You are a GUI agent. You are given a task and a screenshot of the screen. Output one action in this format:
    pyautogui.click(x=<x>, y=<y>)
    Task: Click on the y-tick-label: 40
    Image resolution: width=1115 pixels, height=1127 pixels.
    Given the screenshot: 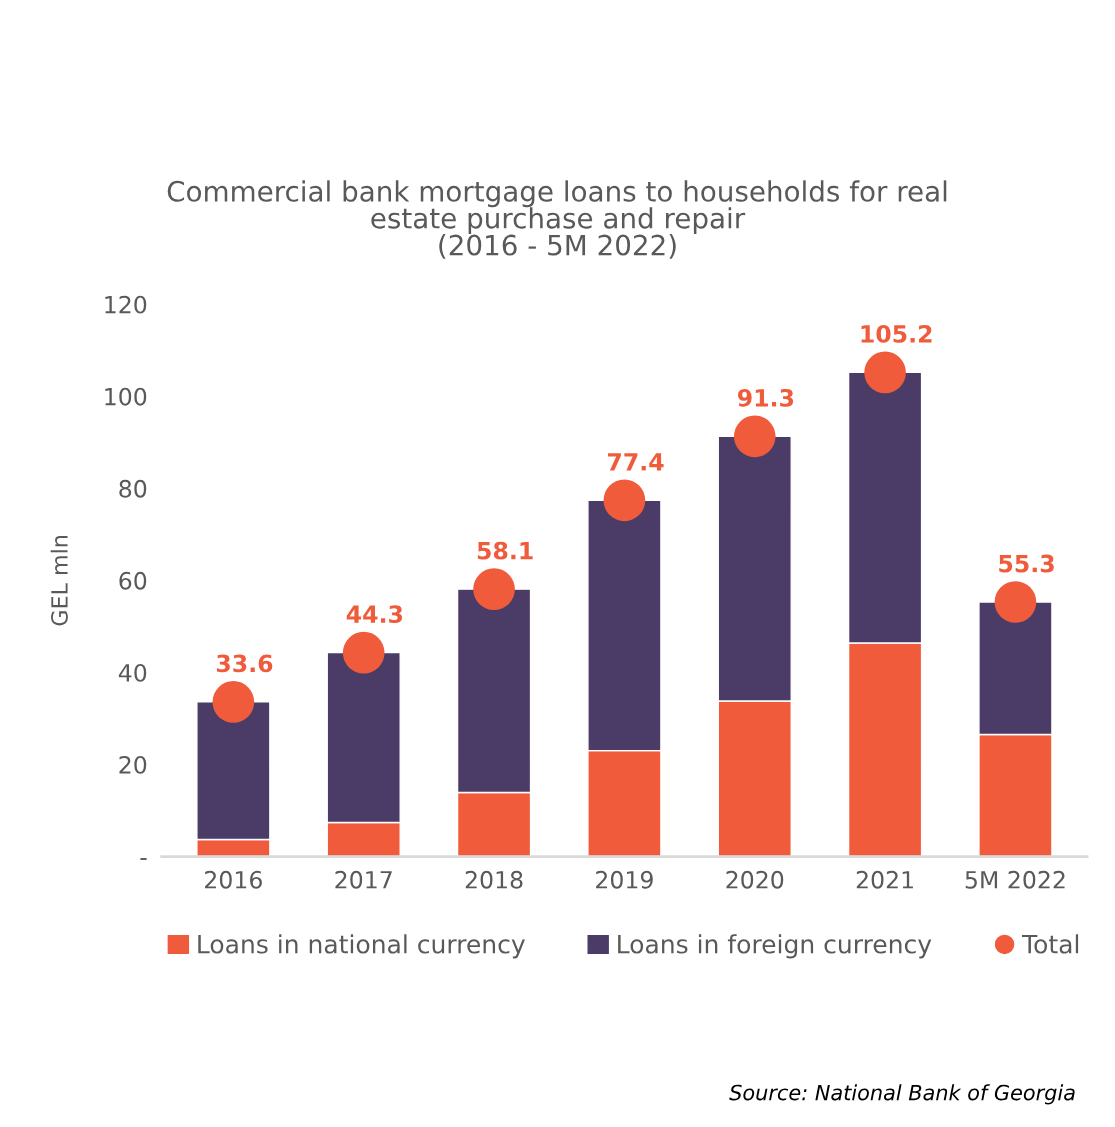 What is the action you would take?
    pyautogui.click(x=132, y=672)
    